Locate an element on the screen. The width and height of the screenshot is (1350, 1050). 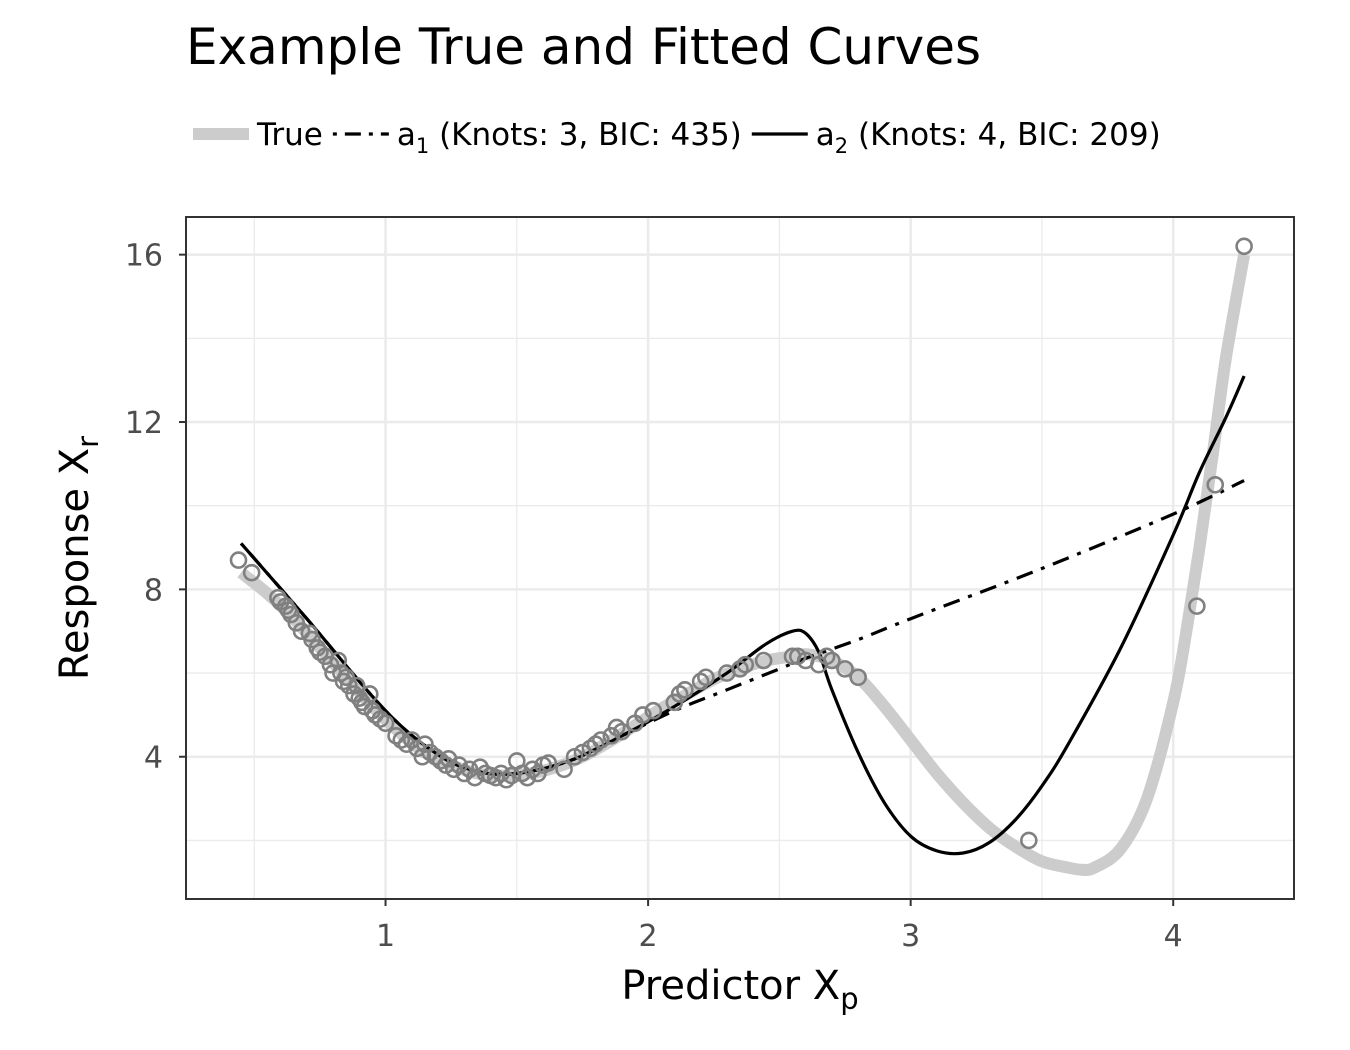
y-axis-title-sub: r is located at coordinates (88, 442).